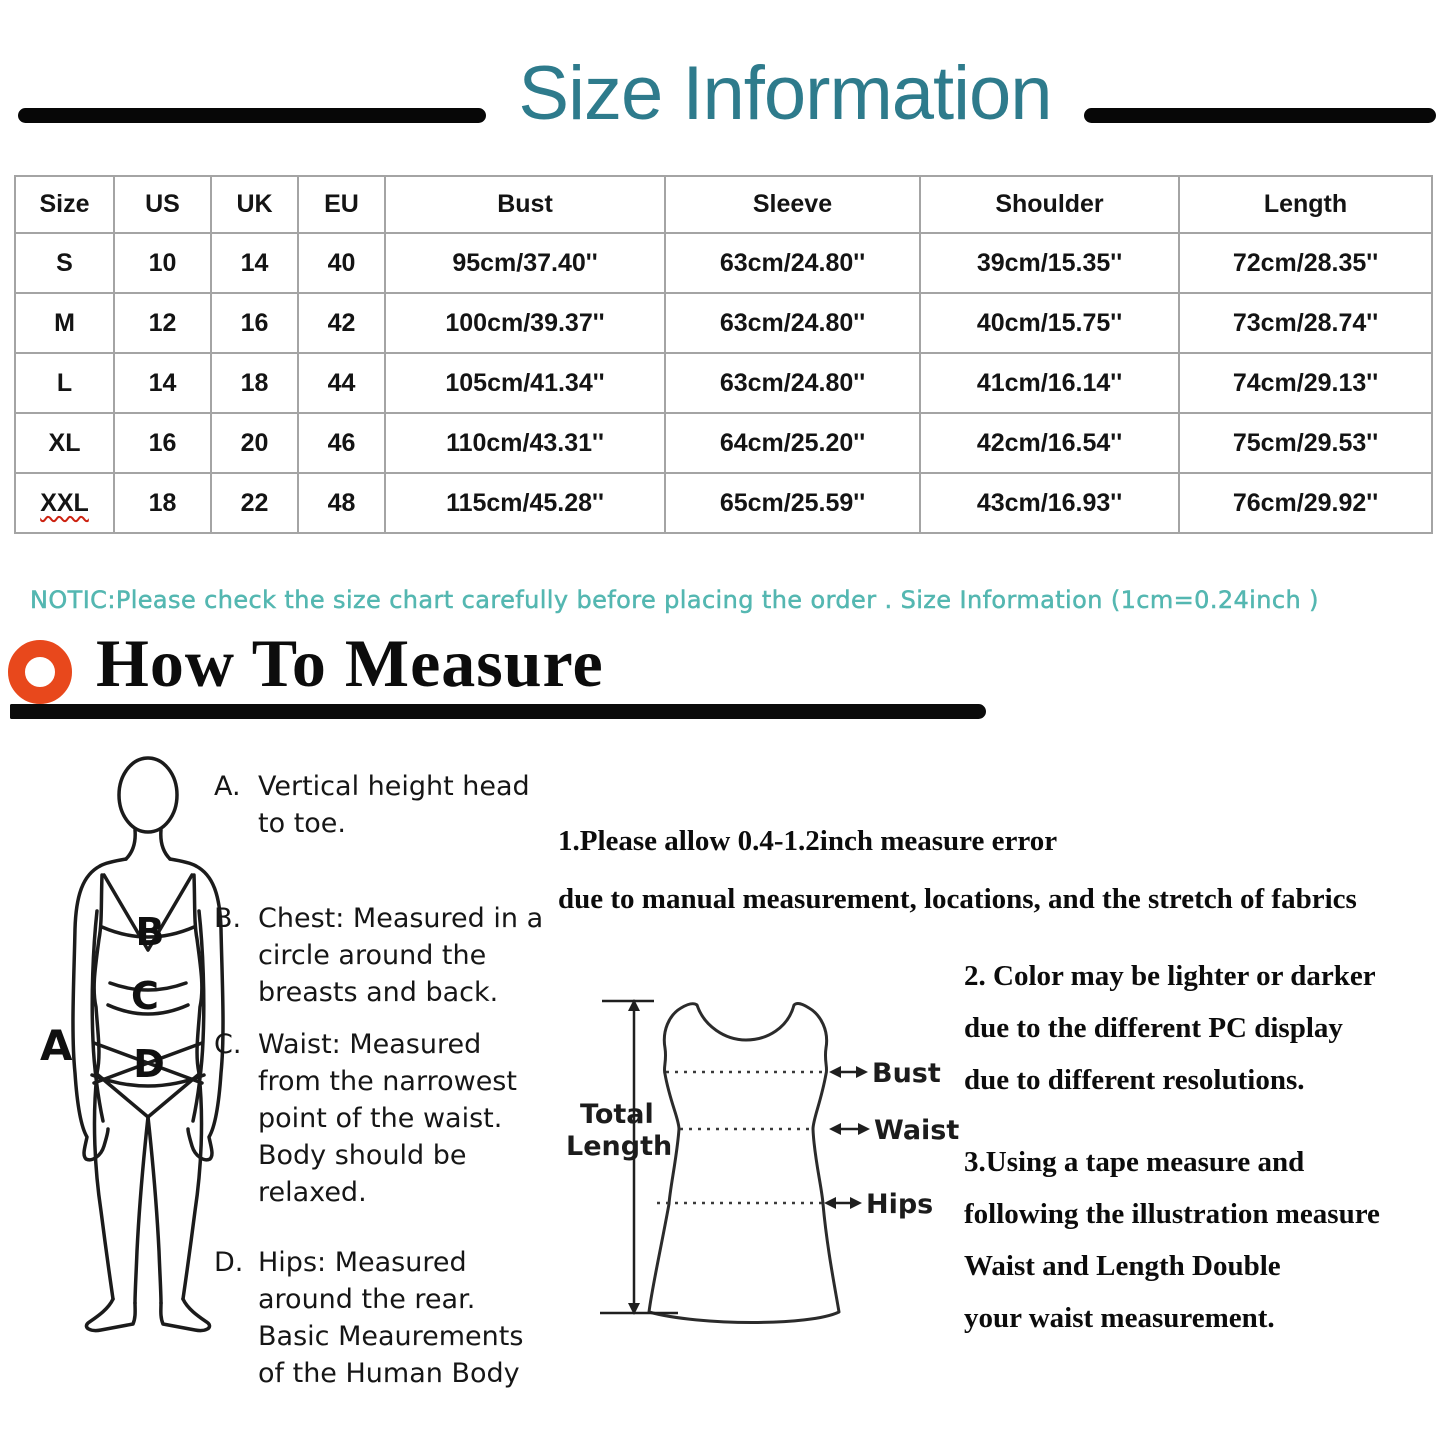 Image resolution: width=1445 pixels, height=1445 pixels. I want to click on step-label: A., so click(227, 786).